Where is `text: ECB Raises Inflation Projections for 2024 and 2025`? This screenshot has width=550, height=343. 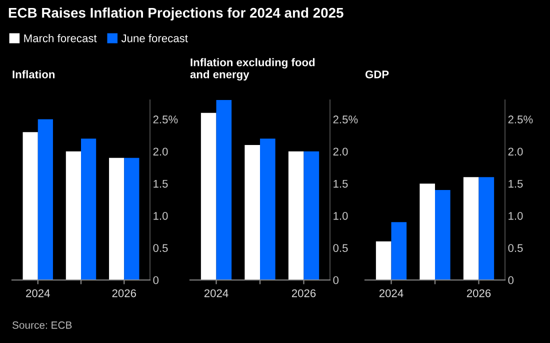
text: ECB Raises Inflation Projections for 2024 and 2025 is located at coordinates (176, 14).